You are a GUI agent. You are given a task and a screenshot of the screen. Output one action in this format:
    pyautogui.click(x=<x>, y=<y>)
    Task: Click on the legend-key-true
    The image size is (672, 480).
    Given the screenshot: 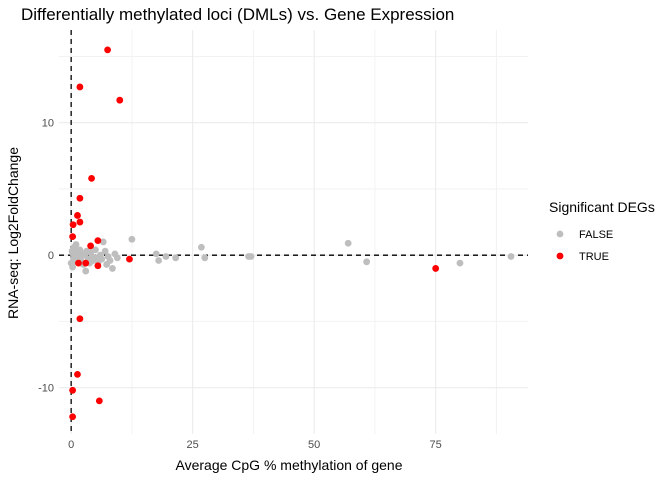 What is the action you would take?
    pyautogui.click(x=560, y=256)
    